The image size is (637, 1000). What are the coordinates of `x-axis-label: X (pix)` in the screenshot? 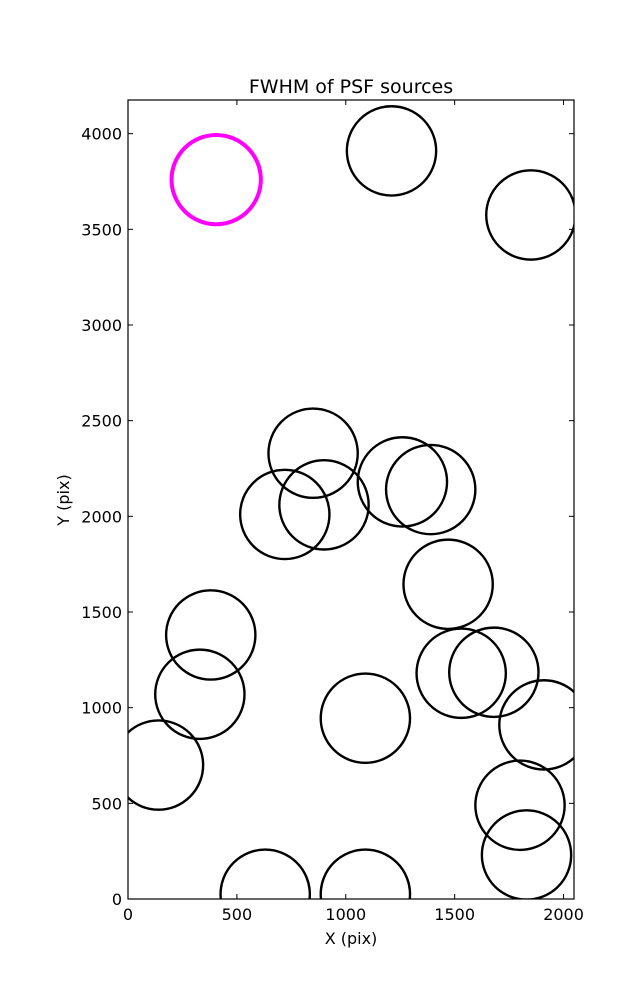 It's located at (351, 938).